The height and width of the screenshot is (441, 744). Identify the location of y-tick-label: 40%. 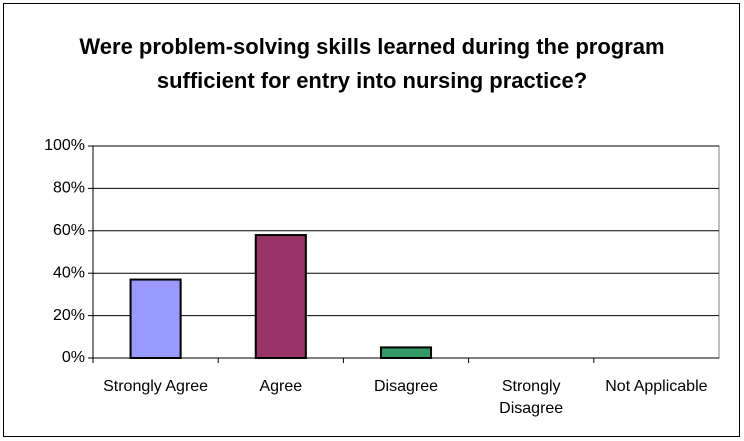
(69, 272).